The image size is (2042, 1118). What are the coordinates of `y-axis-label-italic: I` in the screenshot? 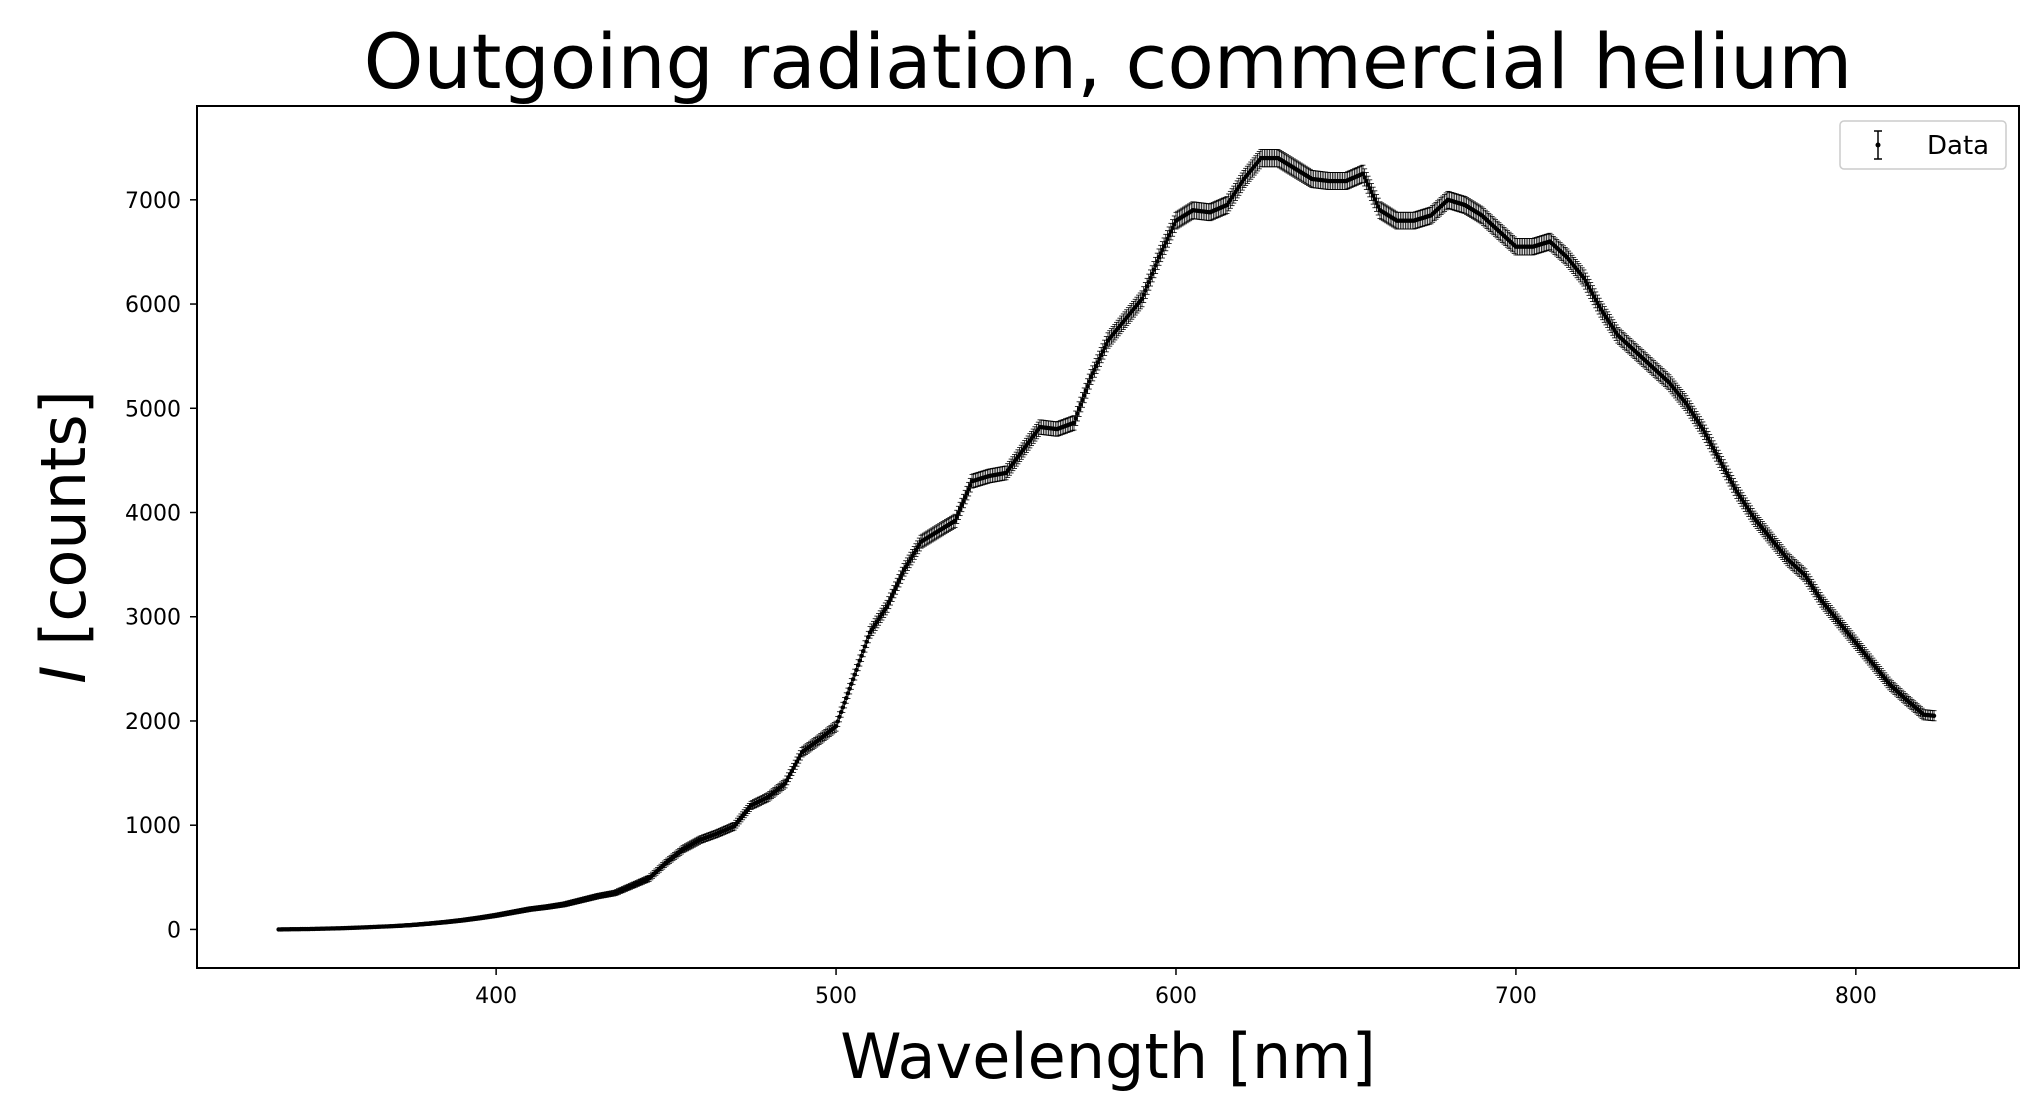 It's located at (63, 675).